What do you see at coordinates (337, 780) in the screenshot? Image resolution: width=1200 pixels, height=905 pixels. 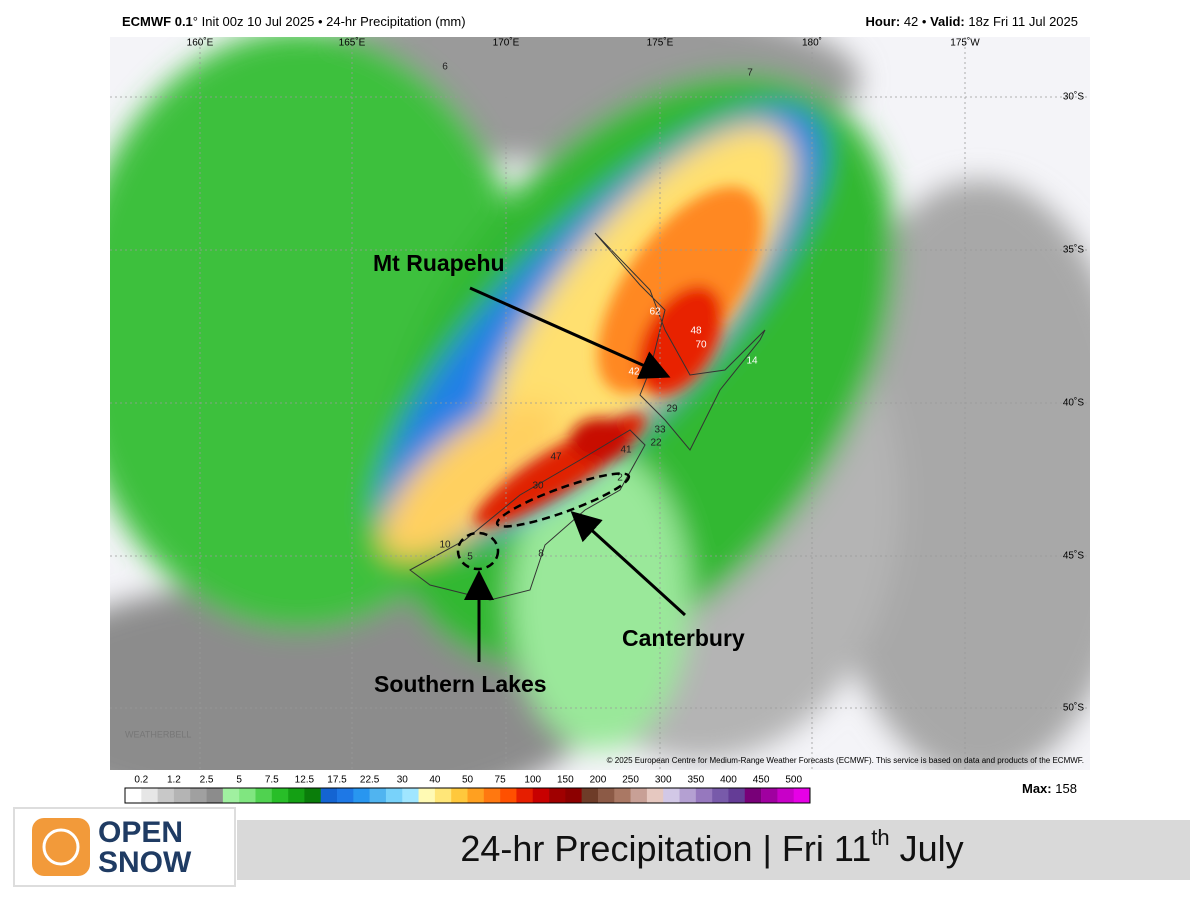 I see `colorbar-label: 17.5` at bounding box center [337, 780].